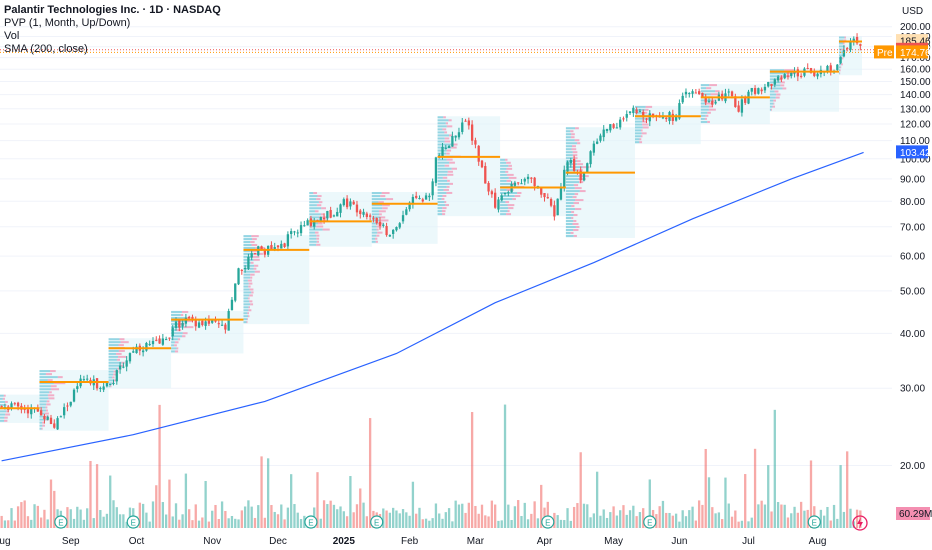  I want to click on price-tick-label: 130.00, so click(915, 109).